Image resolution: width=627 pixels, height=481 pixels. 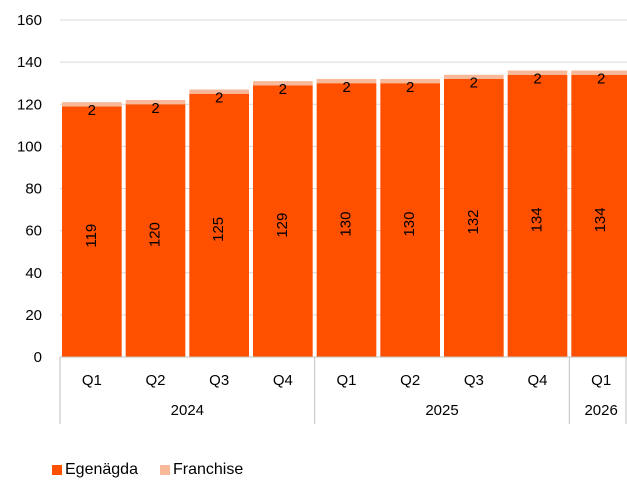 I want to click on y-tick-label: 100, so click(x=29, y=146).